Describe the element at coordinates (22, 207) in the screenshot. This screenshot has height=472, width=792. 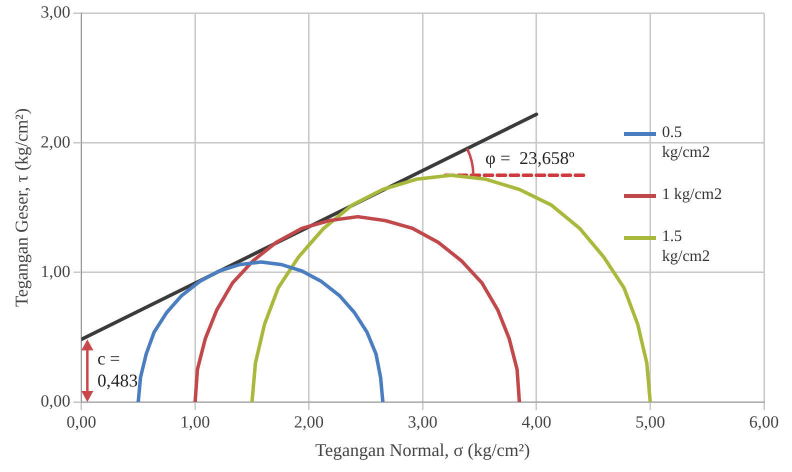
I see `y-axis-title: Tegangan Geser, τ (kg/cm²)` at that location.